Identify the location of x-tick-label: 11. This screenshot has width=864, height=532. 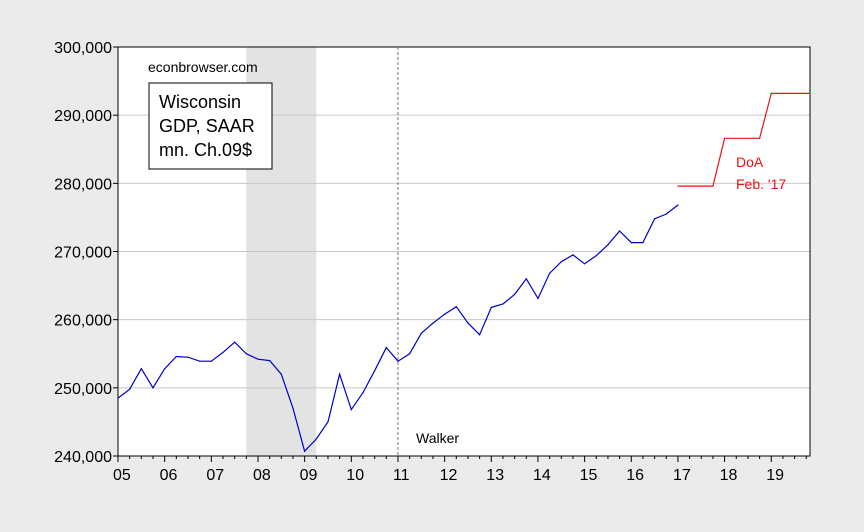
(401, 475).